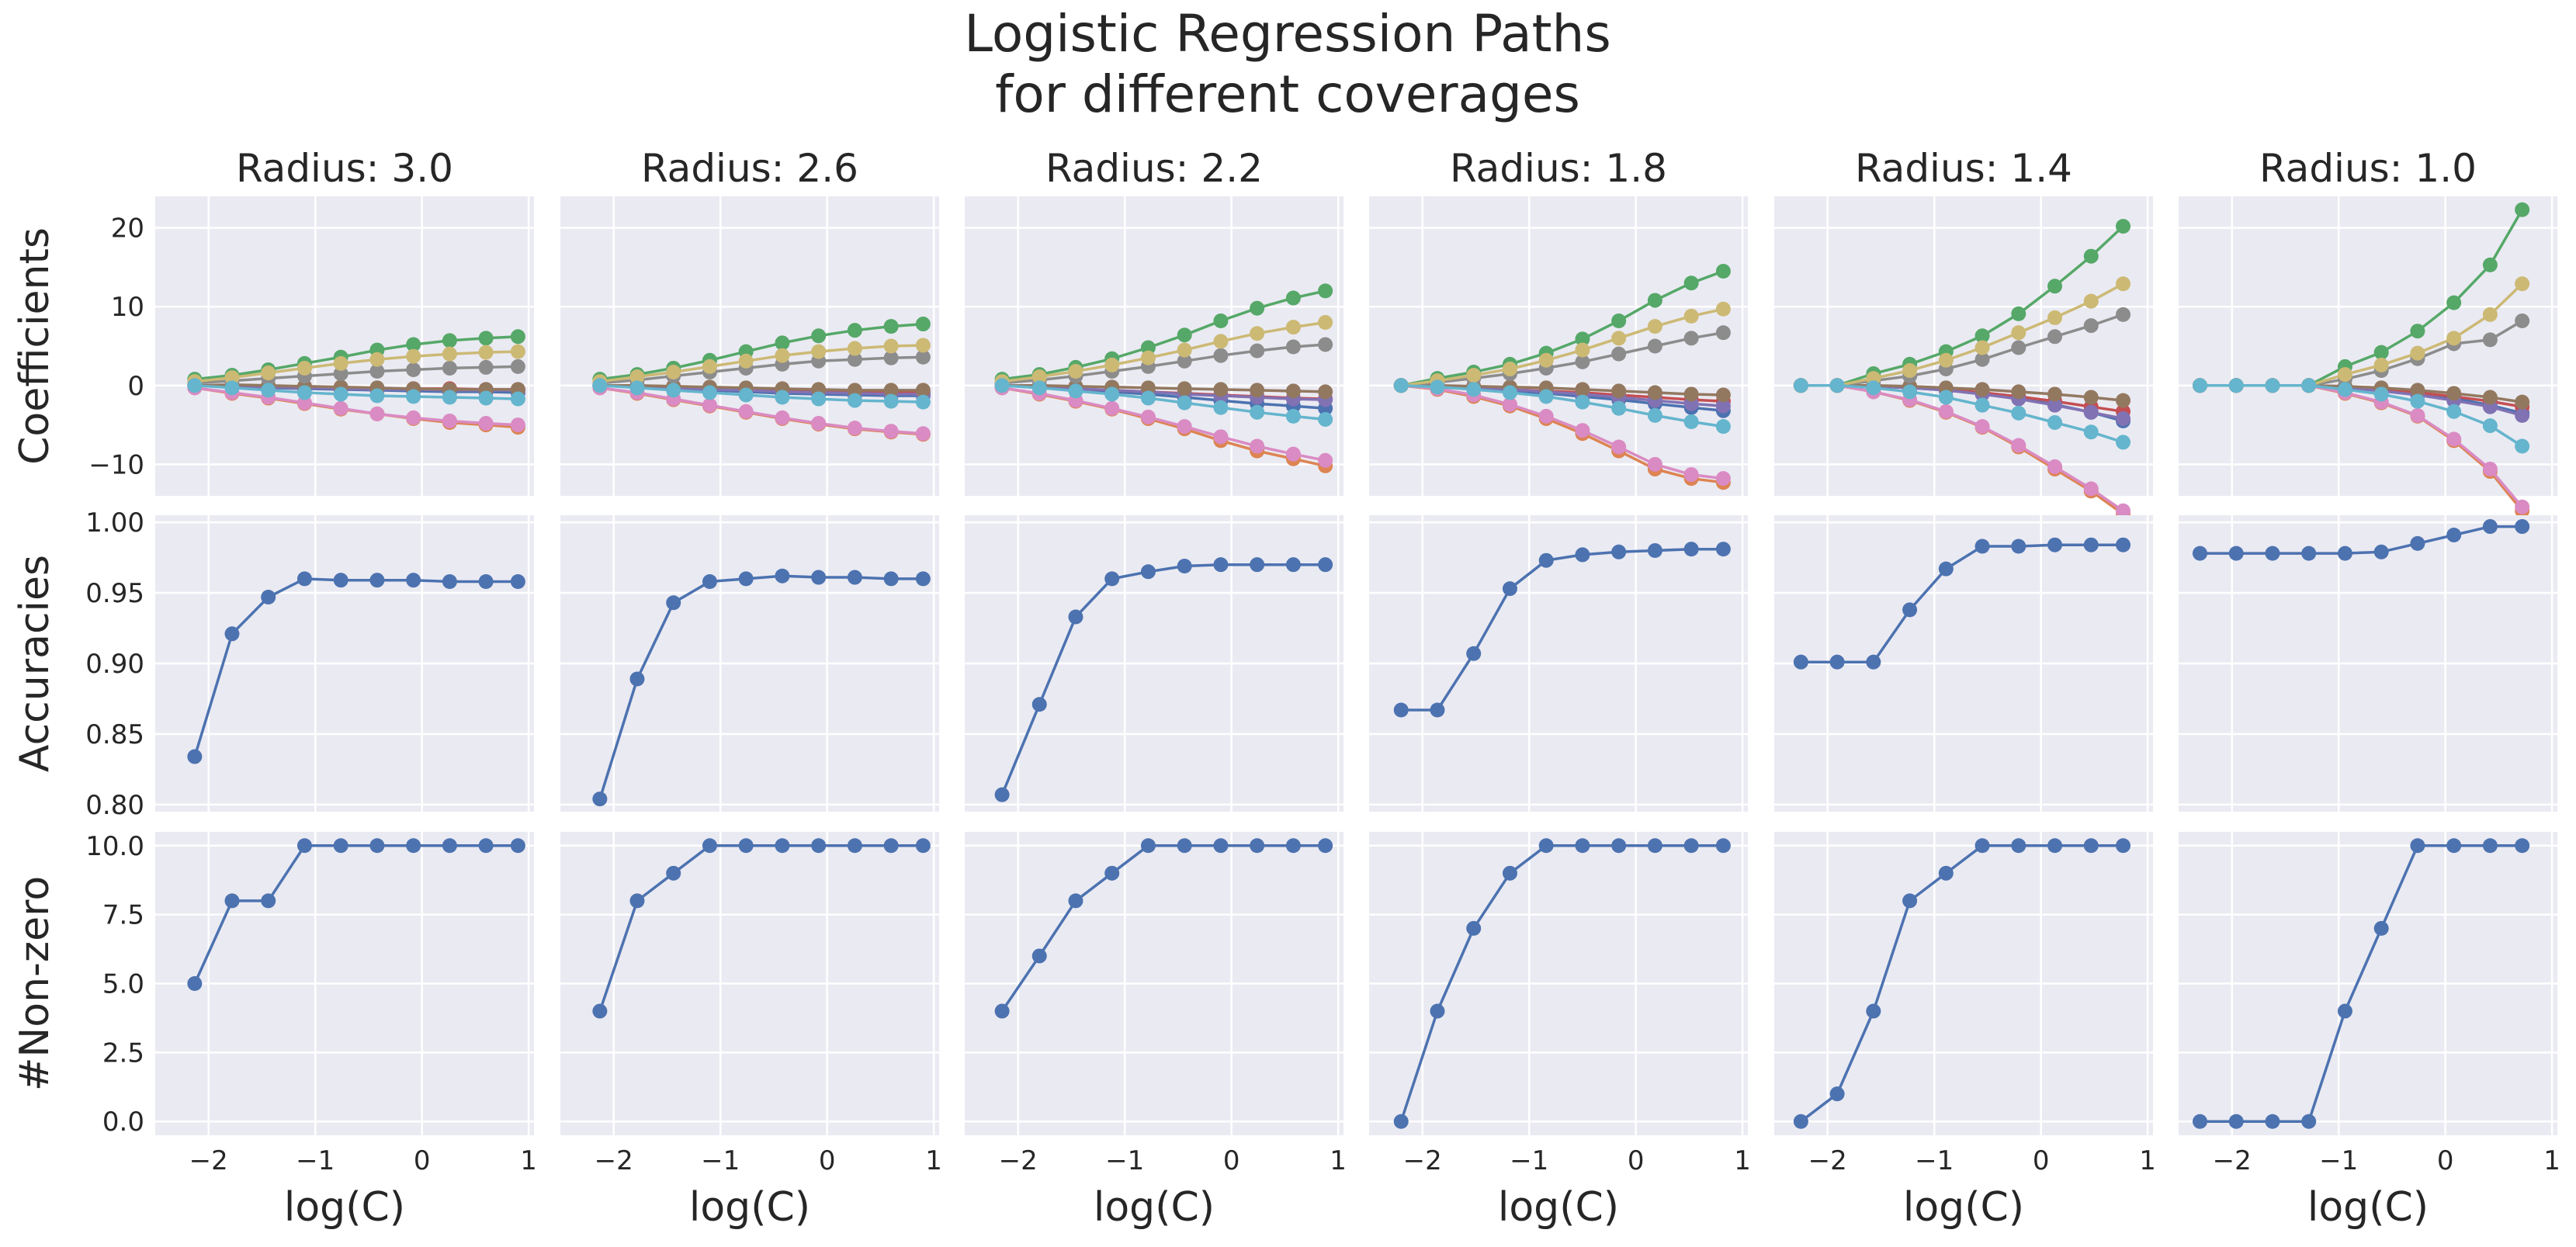  What do you see at coordinates (127, 229) in the screenshot?
I see `y-tick-label: 20` at bounding box center [127, 229].